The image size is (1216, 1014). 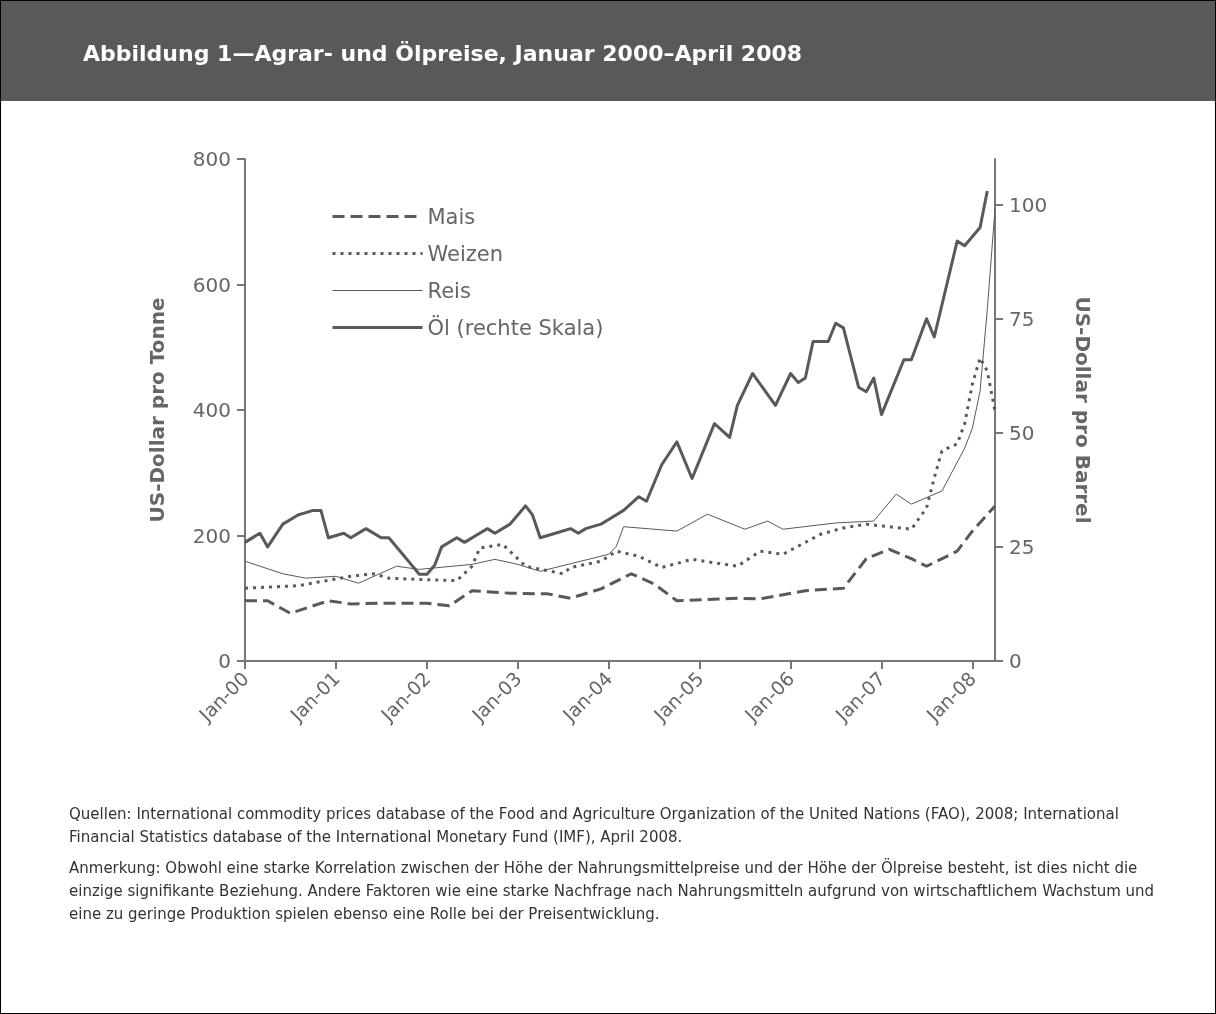 I want to click on chart-title: Abbildung 1—Agrar- und Ölpreise, Januar 2000–April 2008, so click(x=443, y=53).